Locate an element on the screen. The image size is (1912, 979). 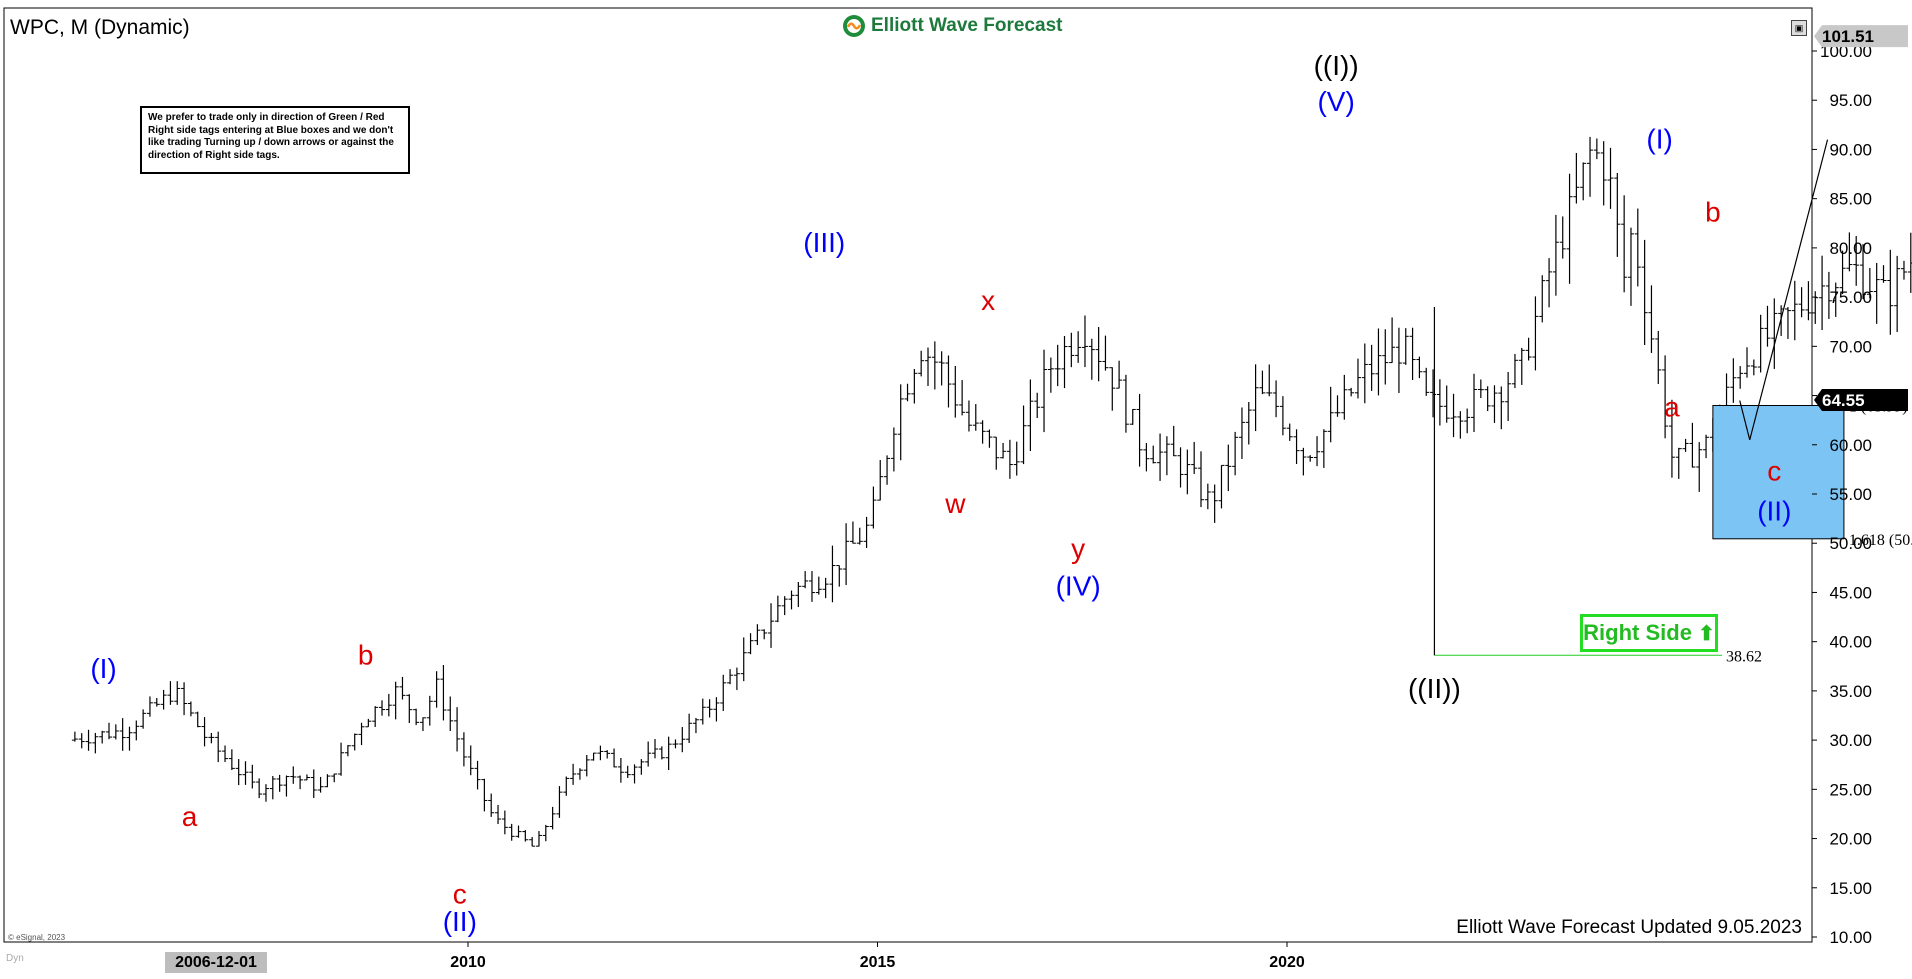
y-tick-label: 20.00 is located at coordinates (1850, 839).